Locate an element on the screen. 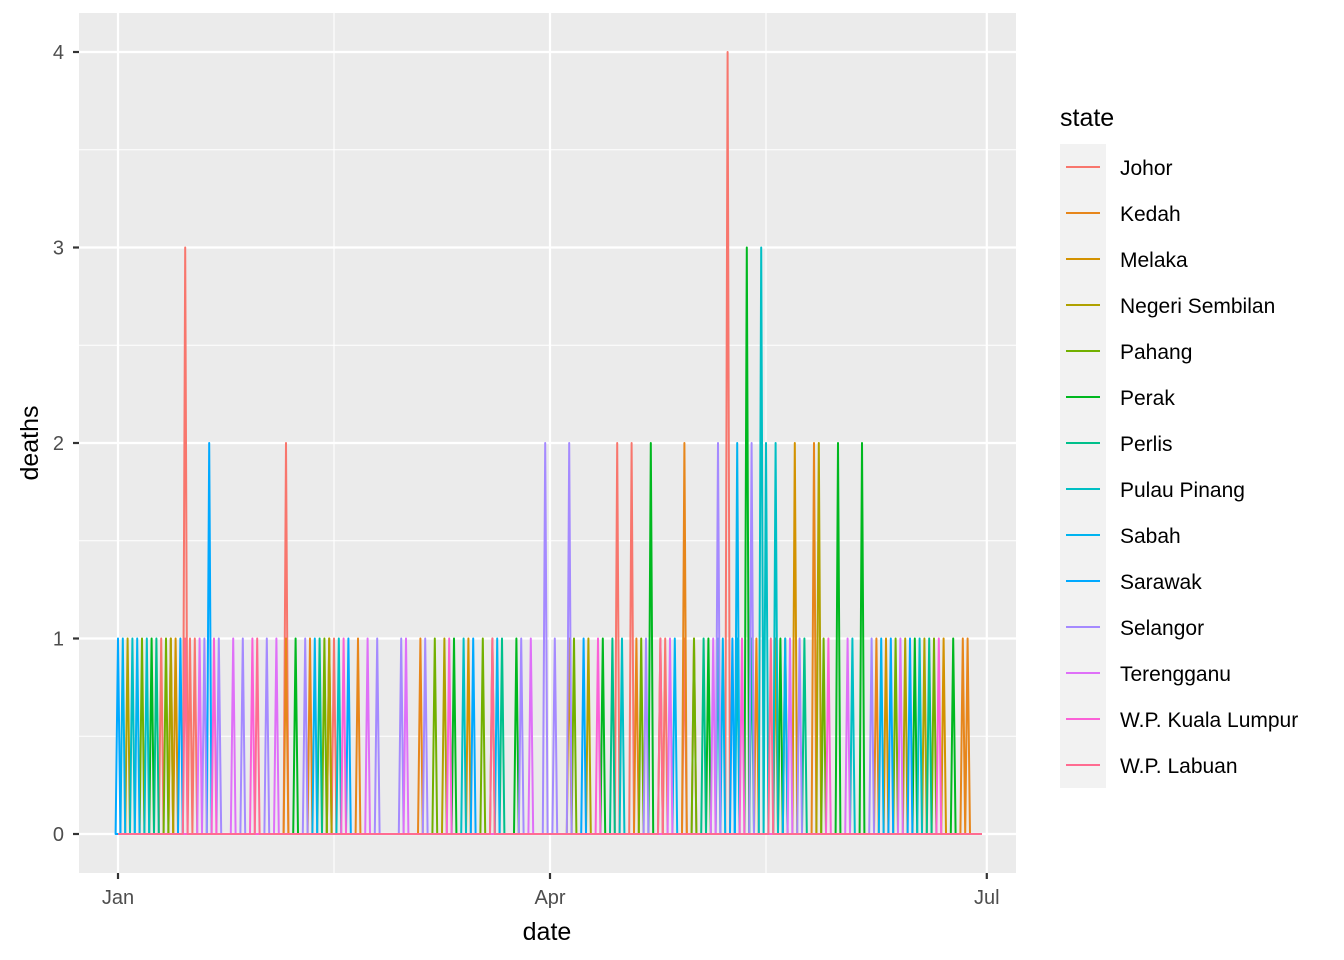 The height and width of the screenshot is (960, 1344). legend-label: Pahang is located at coordinates (1156, 352).